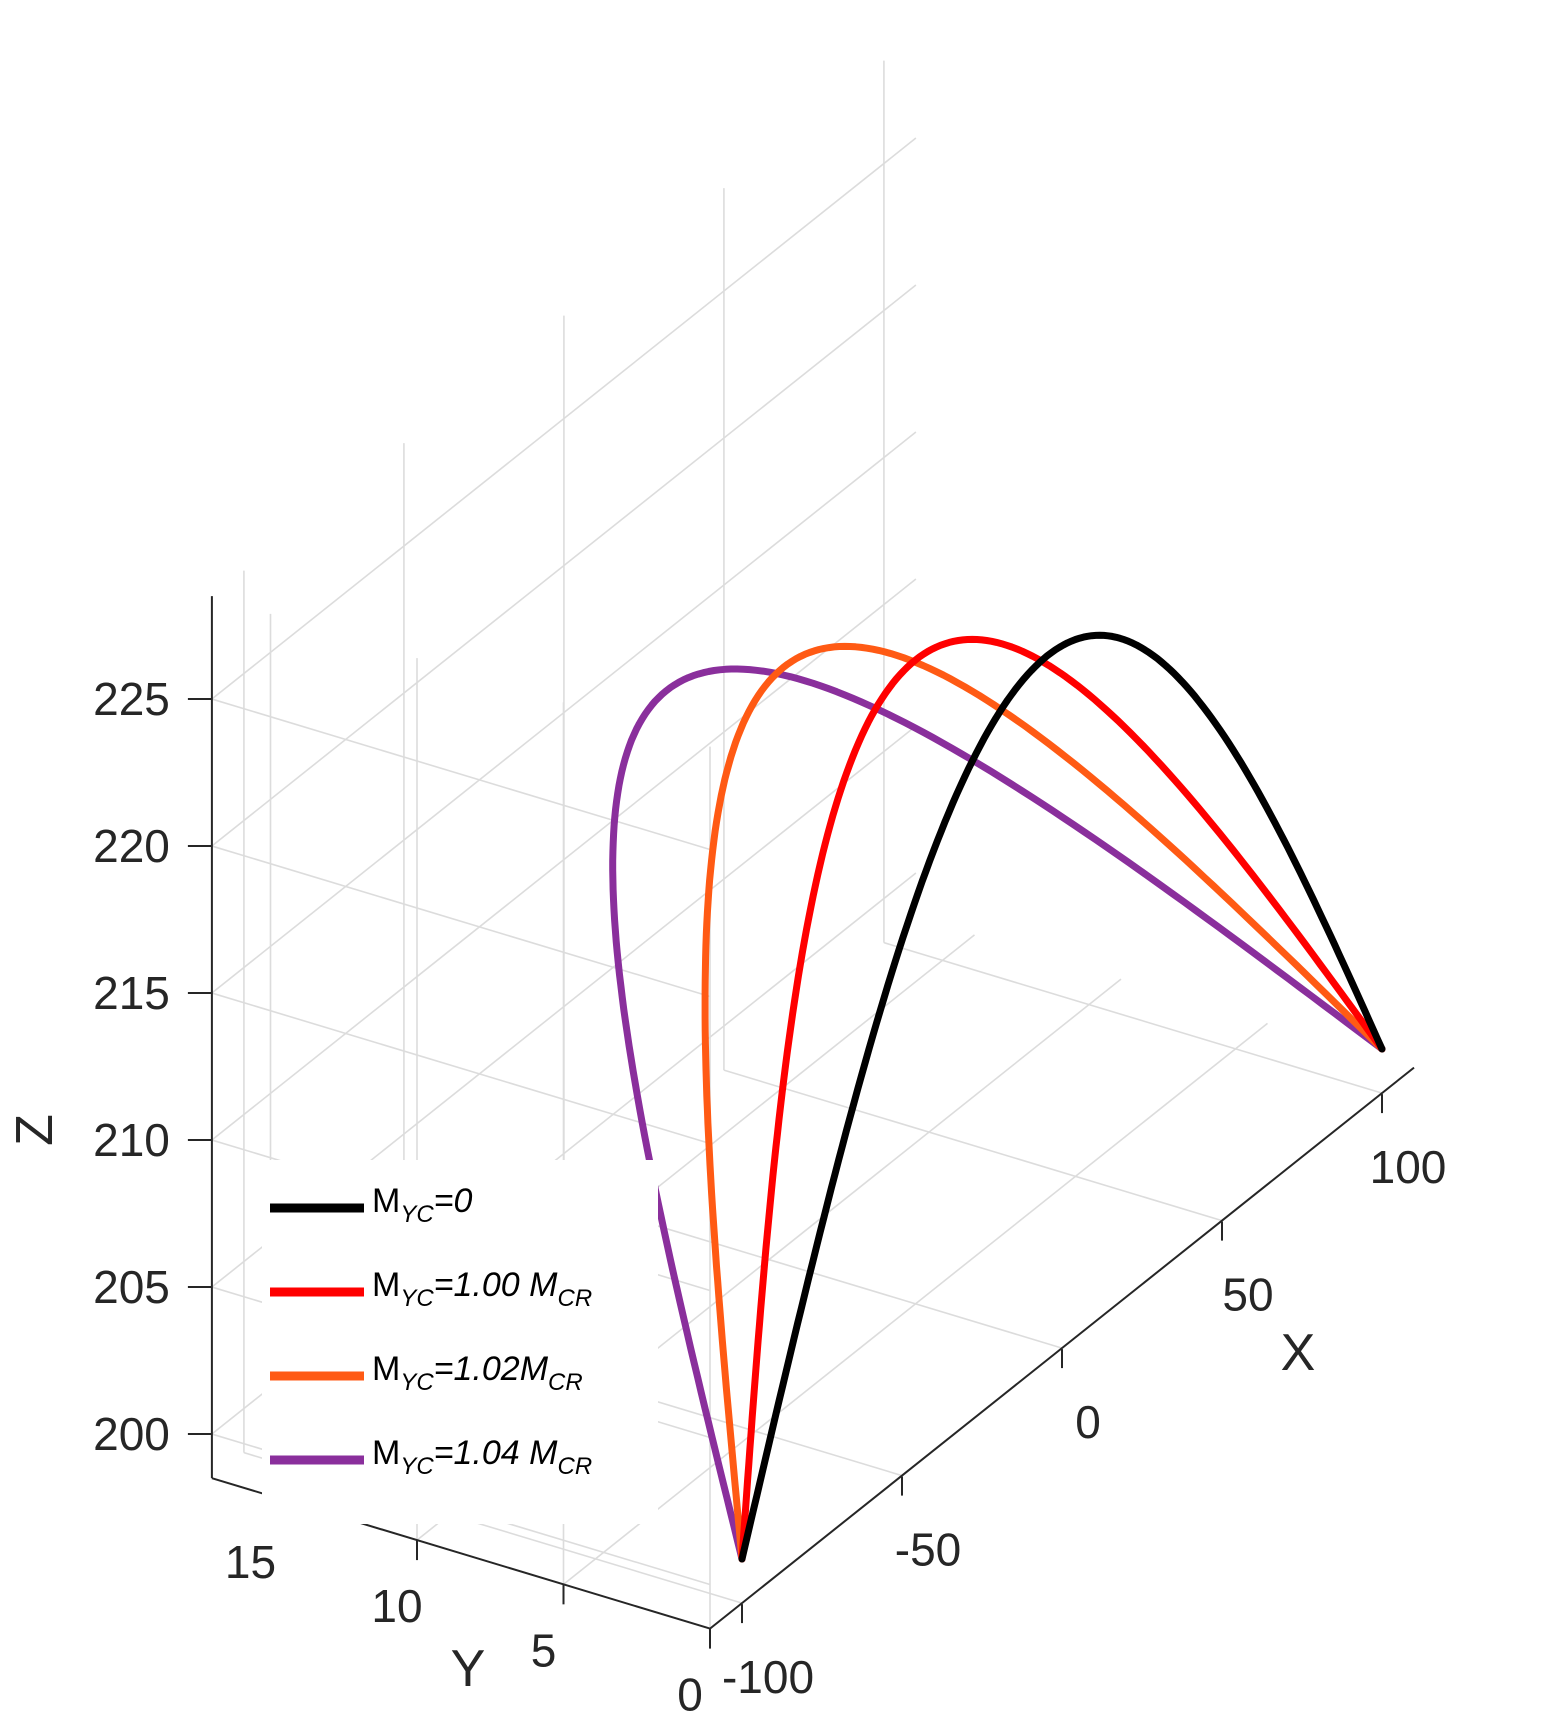 This screenshot has height=1717, width=1542. I want to click on x-tick-label: 0, so click(1088, 1422).